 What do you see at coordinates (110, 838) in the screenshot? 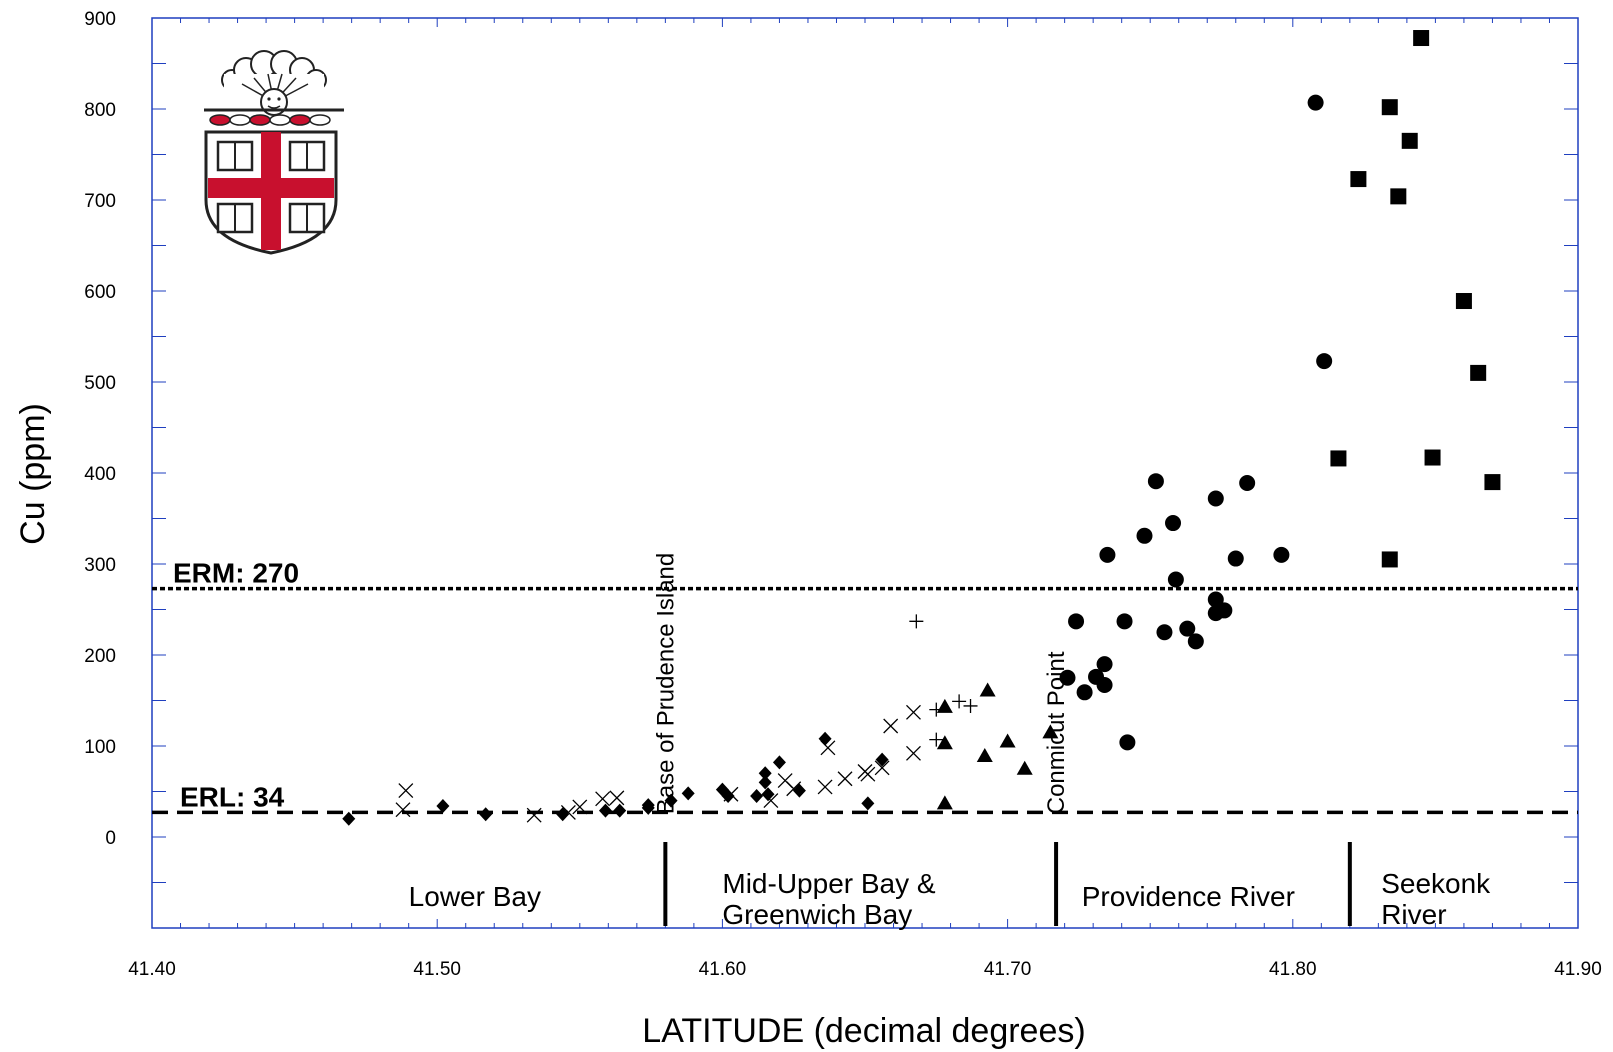
I see `y-tick-label: 0` at bounding box center [110, 838].